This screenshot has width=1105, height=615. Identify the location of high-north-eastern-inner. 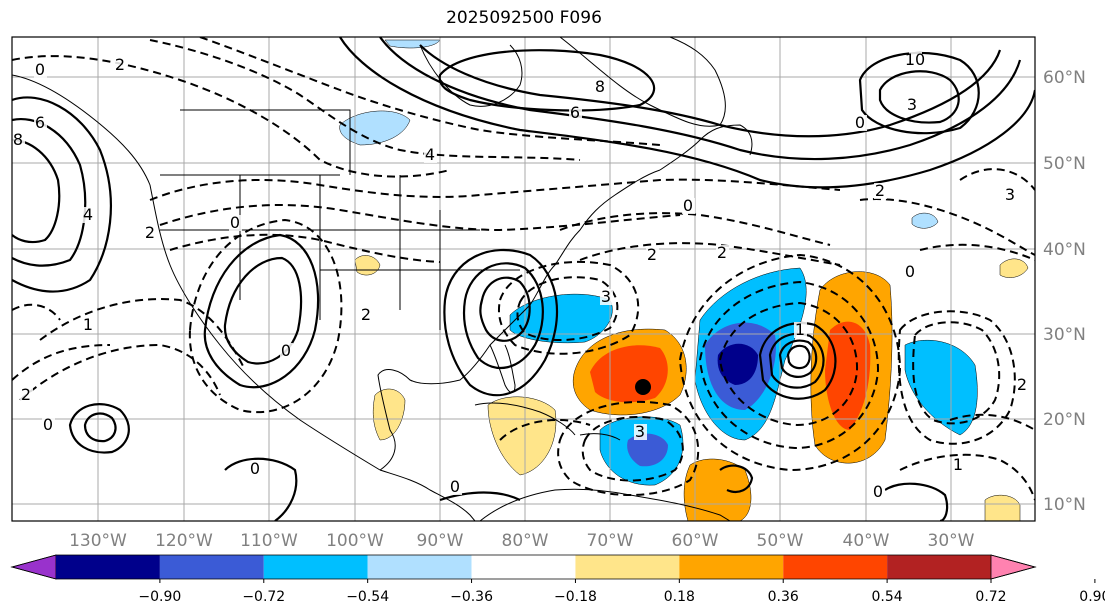
(919, 97).